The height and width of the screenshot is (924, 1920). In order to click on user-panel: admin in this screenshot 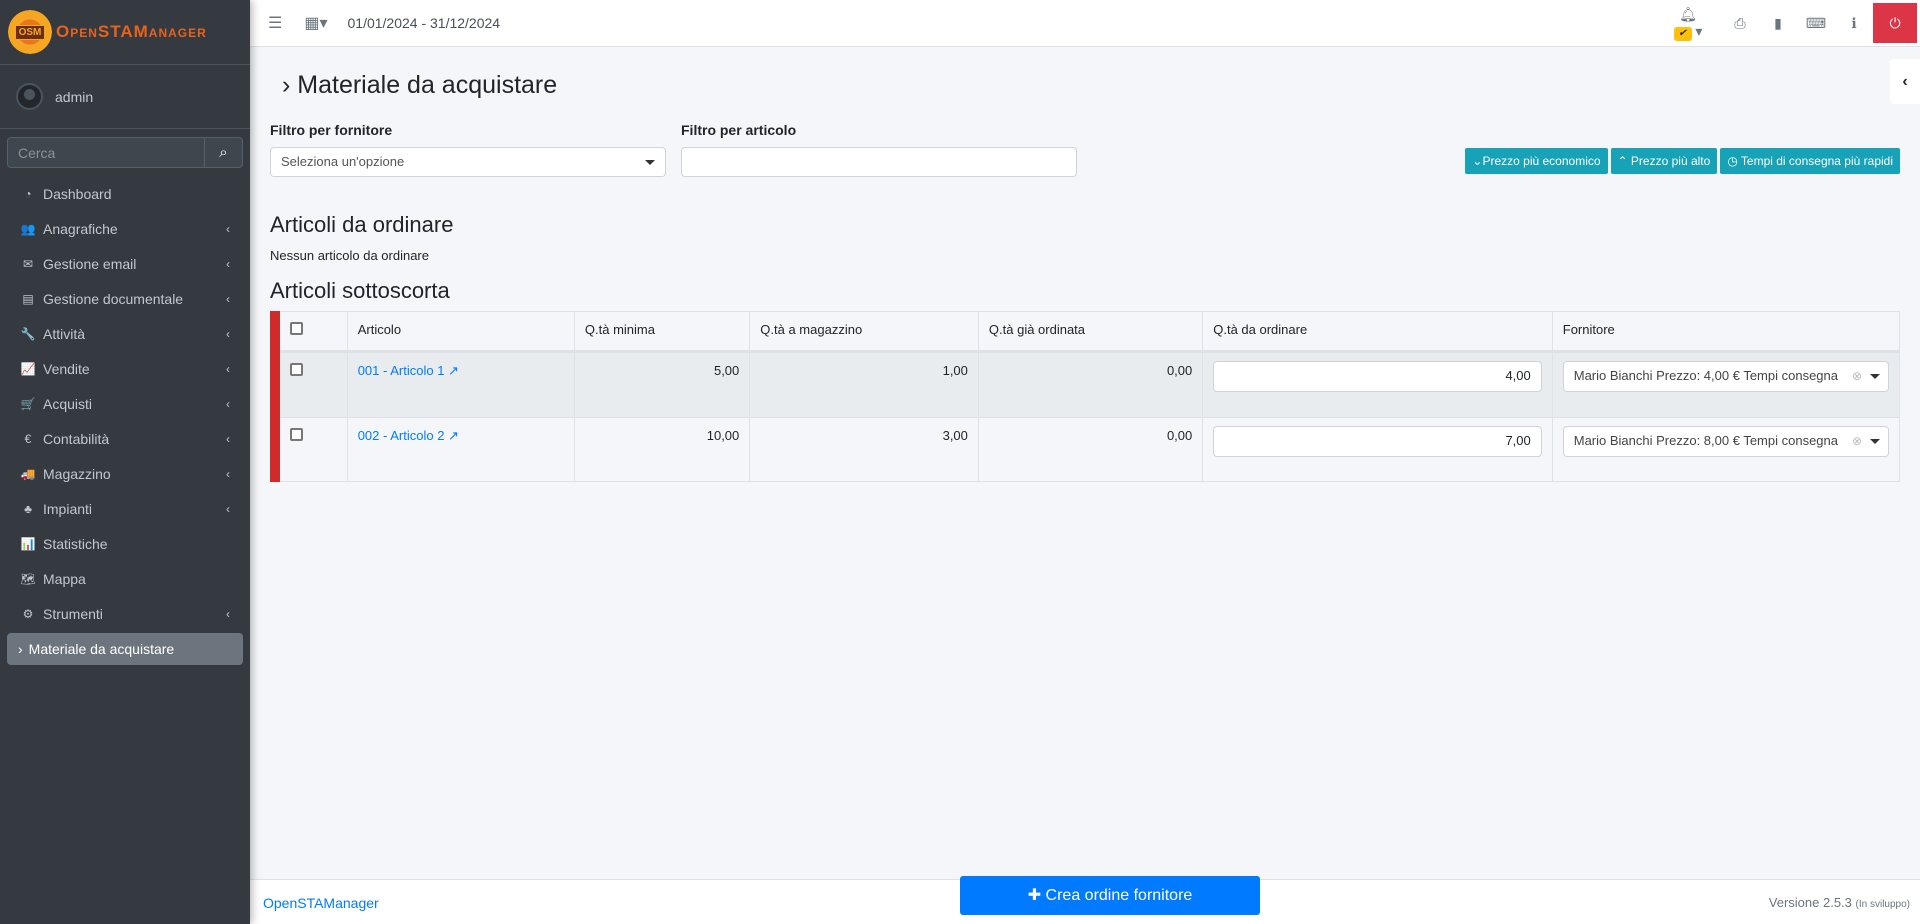, I will do `click(125, 97)`.